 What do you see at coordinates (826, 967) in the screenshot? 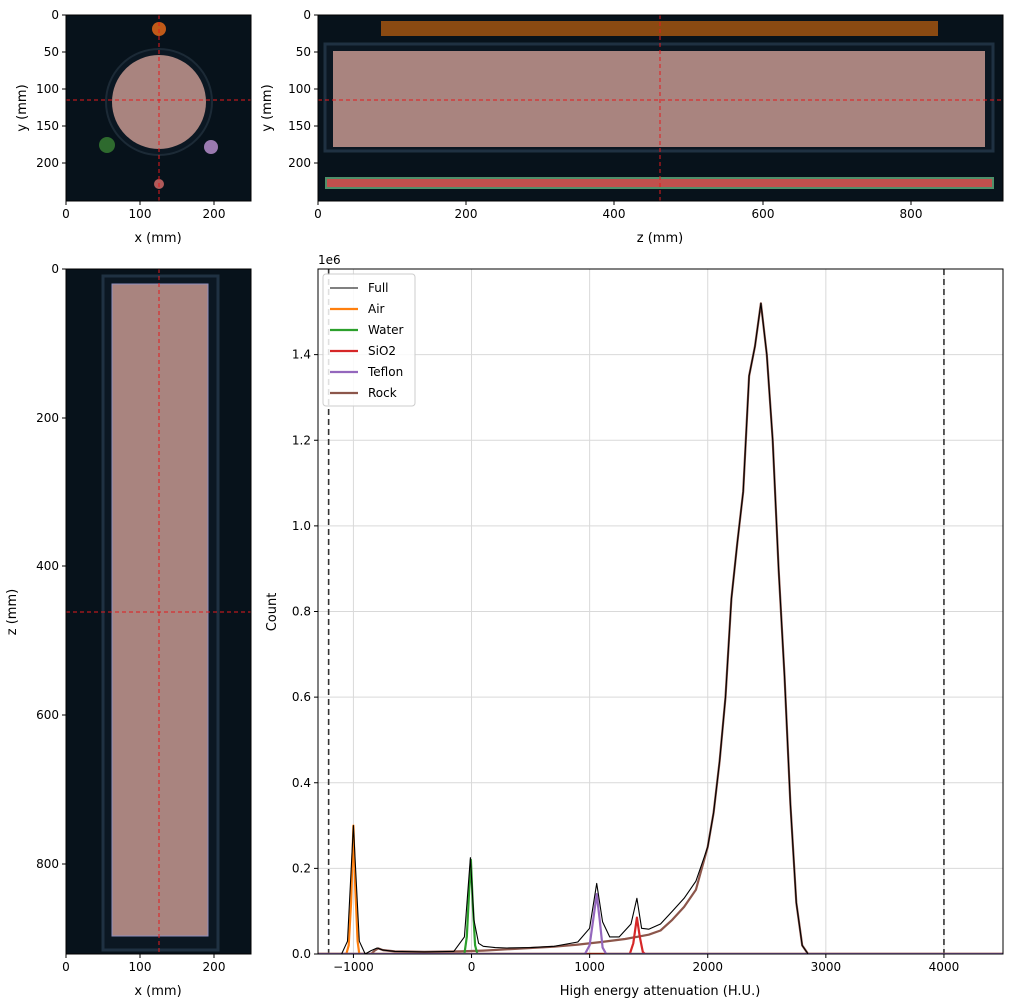
I see `tick-label: 3000` at bounding box center [826, 967].